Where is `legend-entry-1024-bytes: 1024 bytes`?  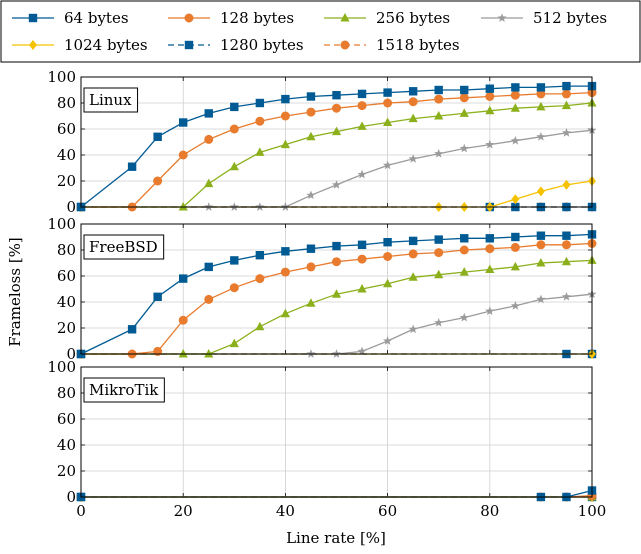 legend-entry-1024-bytes: 1024 bytes is located at coordinates (80, 45).